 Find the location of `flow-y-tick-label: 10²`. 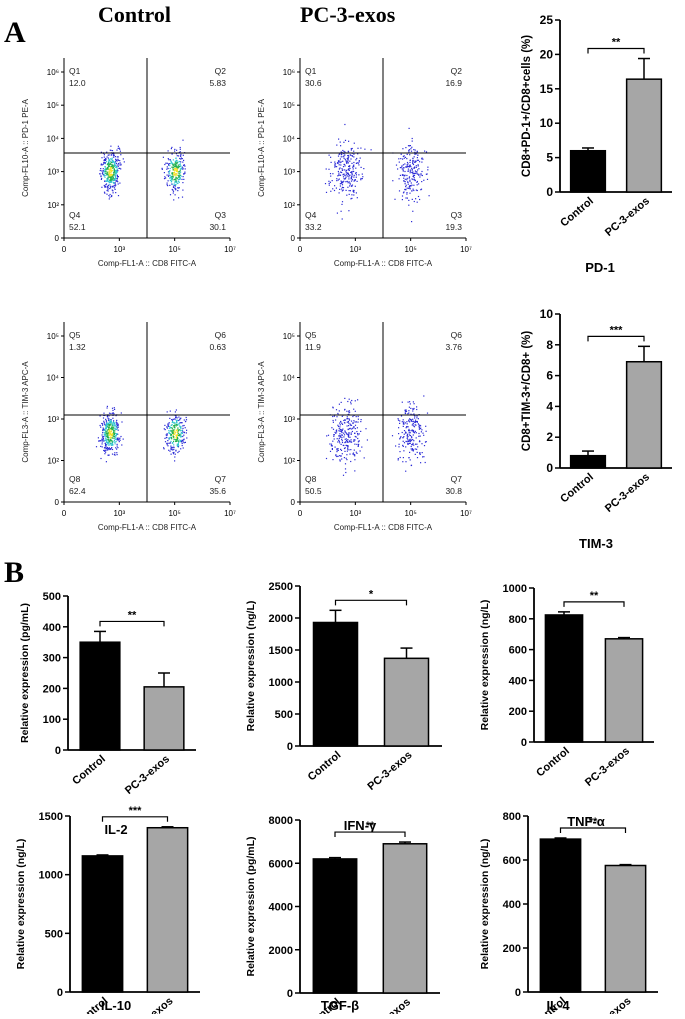

flow-y-tick-label: 10² is located at coordinates (289, 205).